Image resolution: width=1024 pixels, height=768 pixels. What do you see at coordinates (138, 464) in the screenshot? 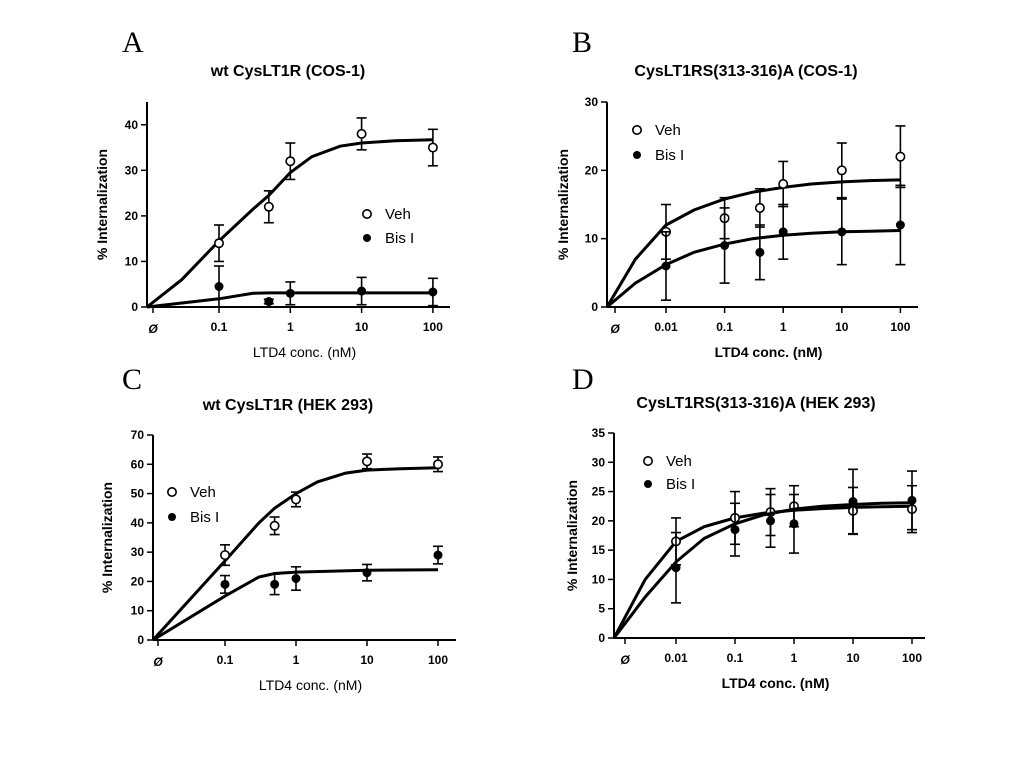
I see `y-tick-label: 60` at bounding box center [138, 464].